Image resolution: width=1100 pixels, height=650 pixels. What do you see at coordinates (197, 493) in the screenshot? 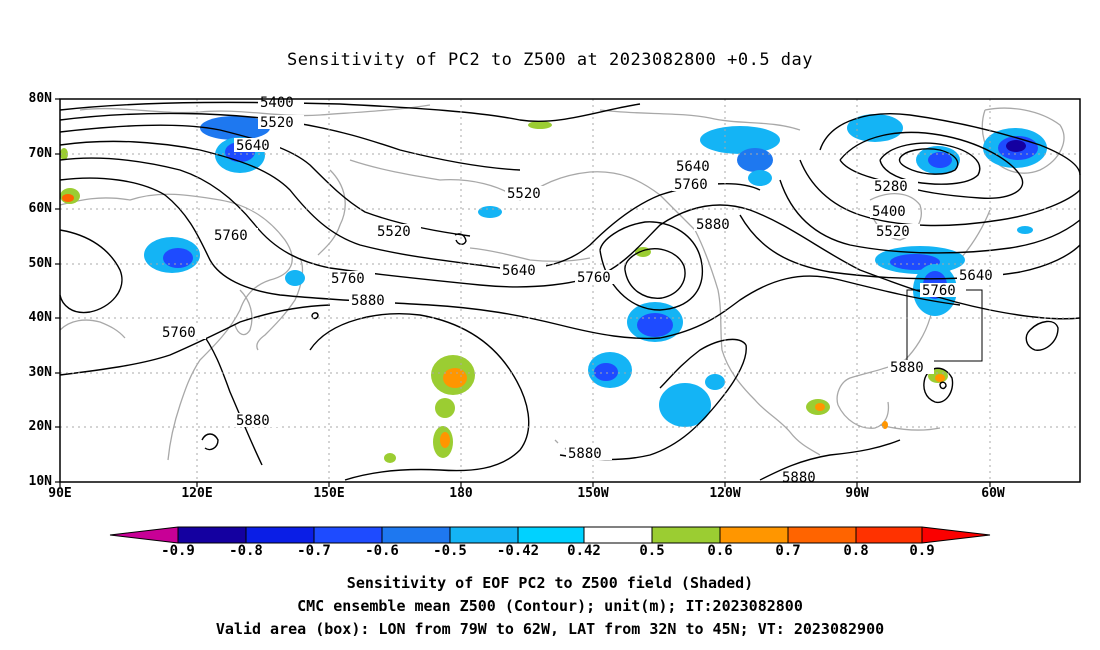
I see `lon-label-120e: 120E` at bounding box center [197, 493].